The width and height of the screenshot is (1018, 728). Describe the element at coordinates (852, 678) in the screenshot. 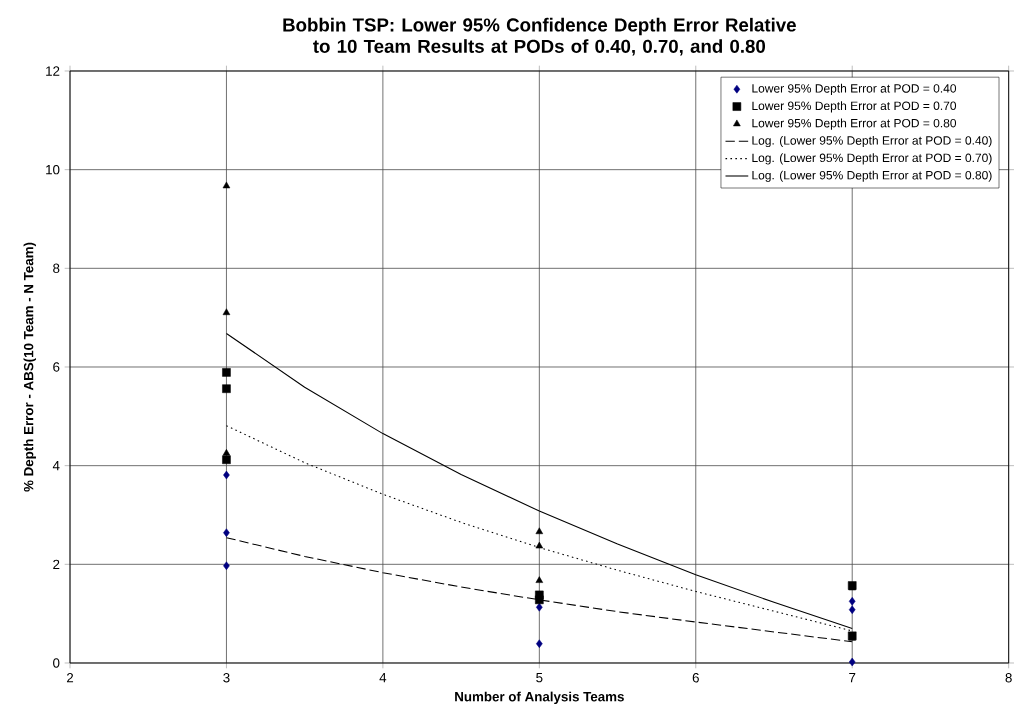

I see `x-tick-label: 7` at that location.